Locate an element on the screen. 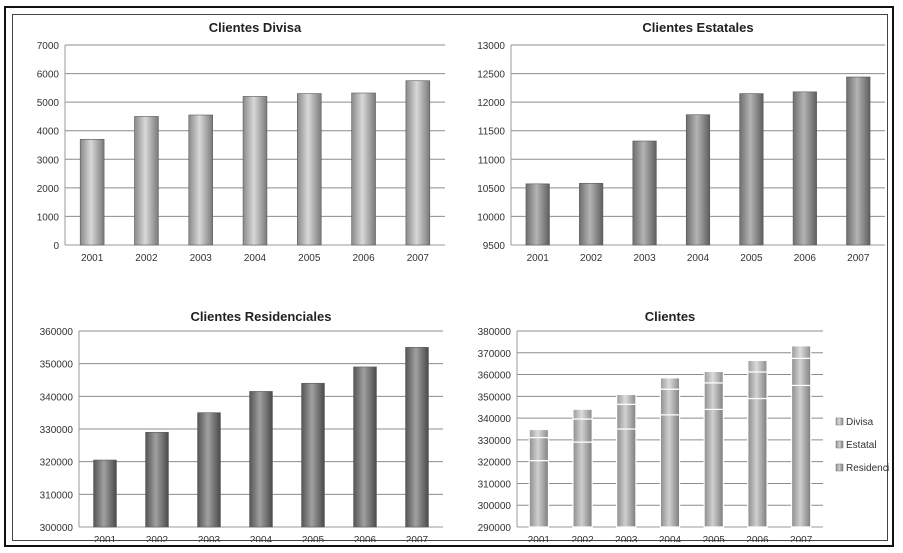 The image size is (903, 553). chart-title: Clientes Divisa is located at coordinates (255, 27).